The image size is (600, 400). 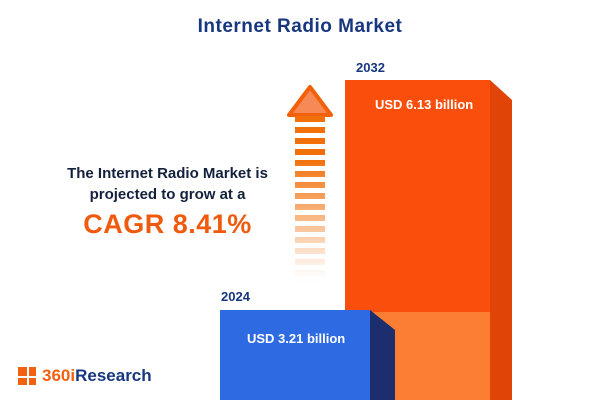 I want to click on growth-arrow-icon, so click(x=310, y=184).